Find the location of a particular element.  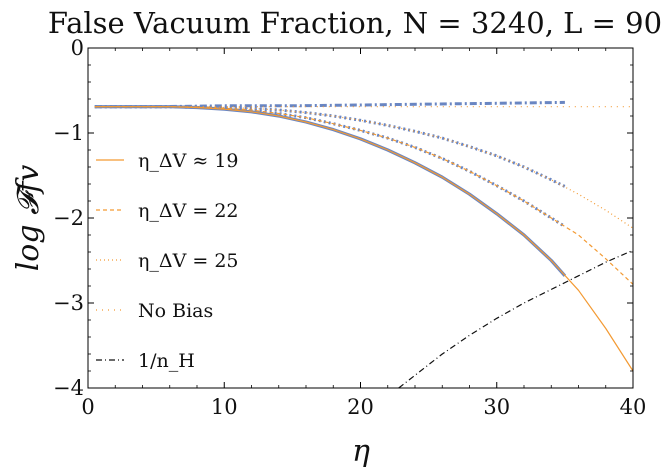

legend-label: η_ΔV = 22 is located at coordinates (188, 211).